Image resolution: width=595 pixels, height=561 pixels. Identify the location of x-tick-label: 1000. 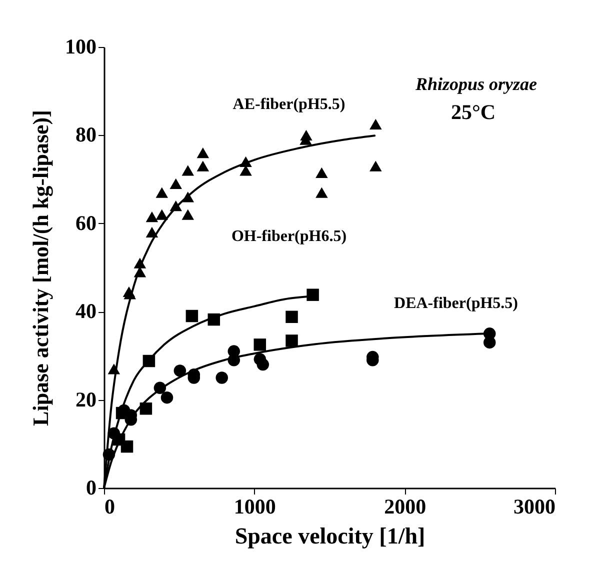
(255, 506).